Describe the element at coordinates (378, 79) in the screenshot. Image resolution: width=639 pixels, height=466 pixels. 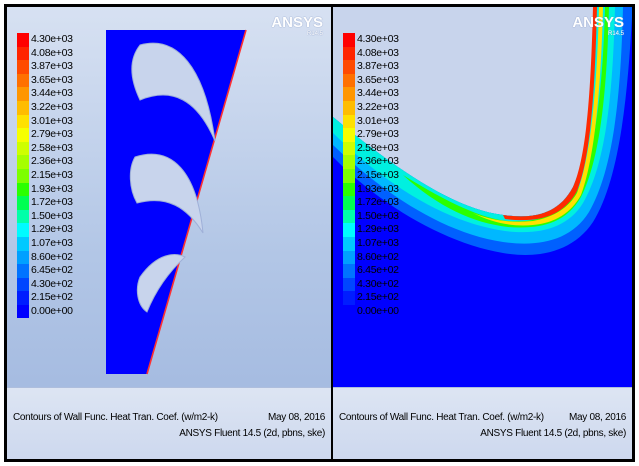
I see `legend-value: 3.65e+03` at that location.